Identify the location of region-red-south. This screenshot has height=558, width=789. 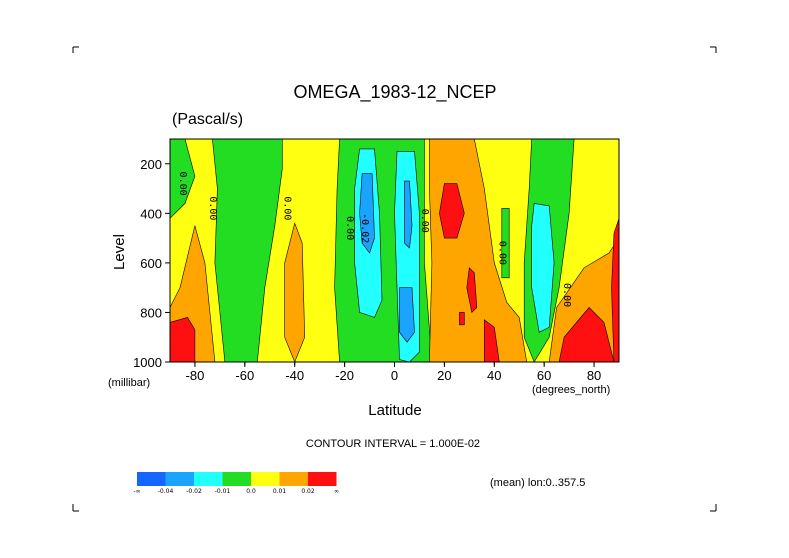
(182, 340).